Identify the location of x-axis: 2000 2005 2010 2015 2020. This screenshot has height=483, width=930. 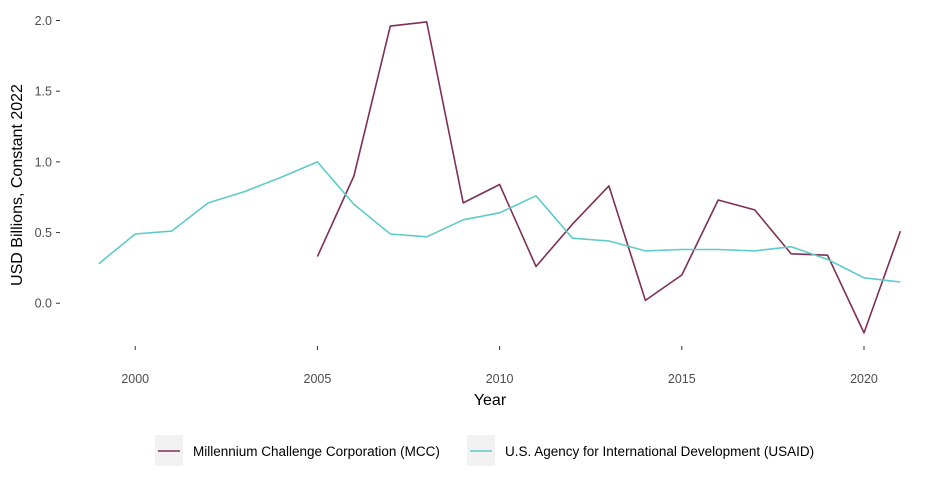
(499, 366).